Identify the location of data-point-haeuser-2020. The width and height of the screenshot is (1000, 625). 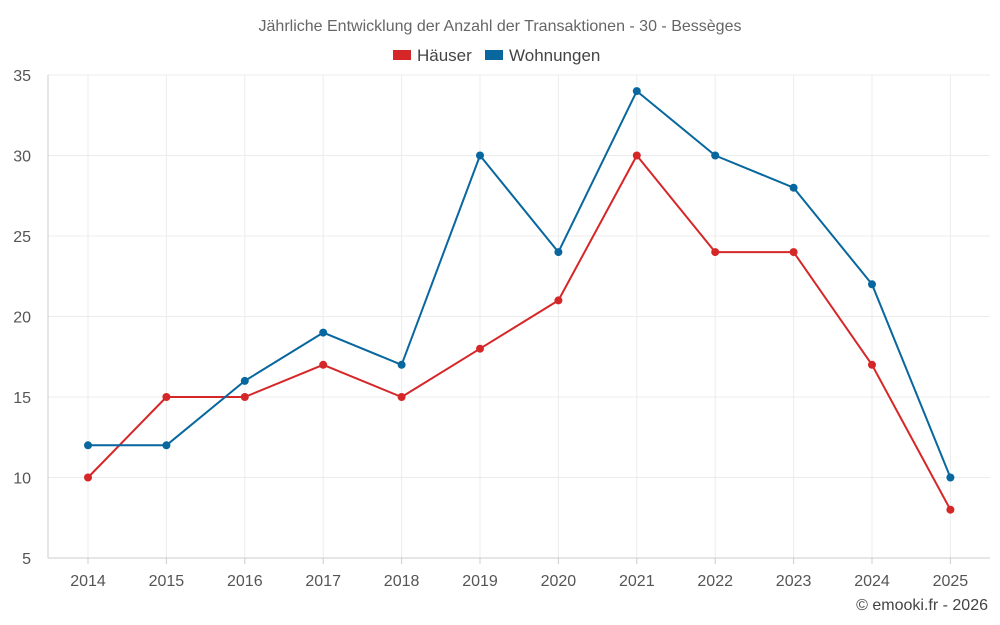
(558, 300).